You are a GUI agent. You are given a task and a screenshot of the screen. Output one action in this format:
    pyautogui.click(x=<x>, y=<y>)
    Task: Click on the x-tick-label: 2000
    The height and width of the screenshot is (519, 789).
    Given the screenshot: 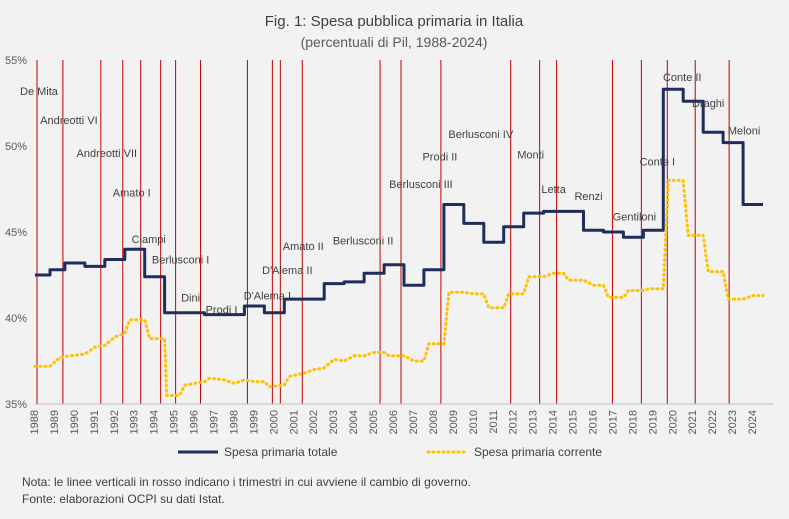 What is the action you would take?
    pyautogui.click(x=274, y=422)
    